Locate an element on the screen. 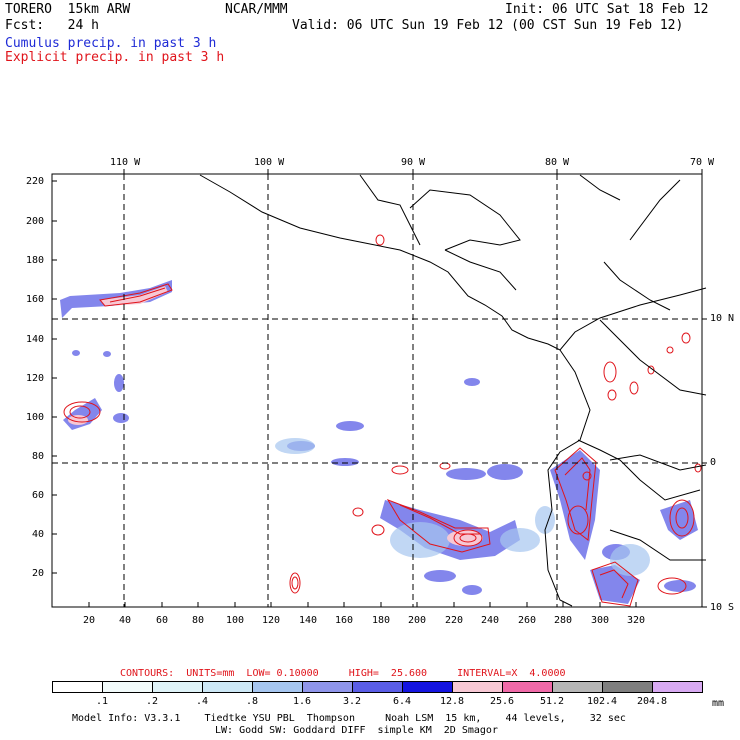  x-tick: 240 is located at coordinates (490, 620).